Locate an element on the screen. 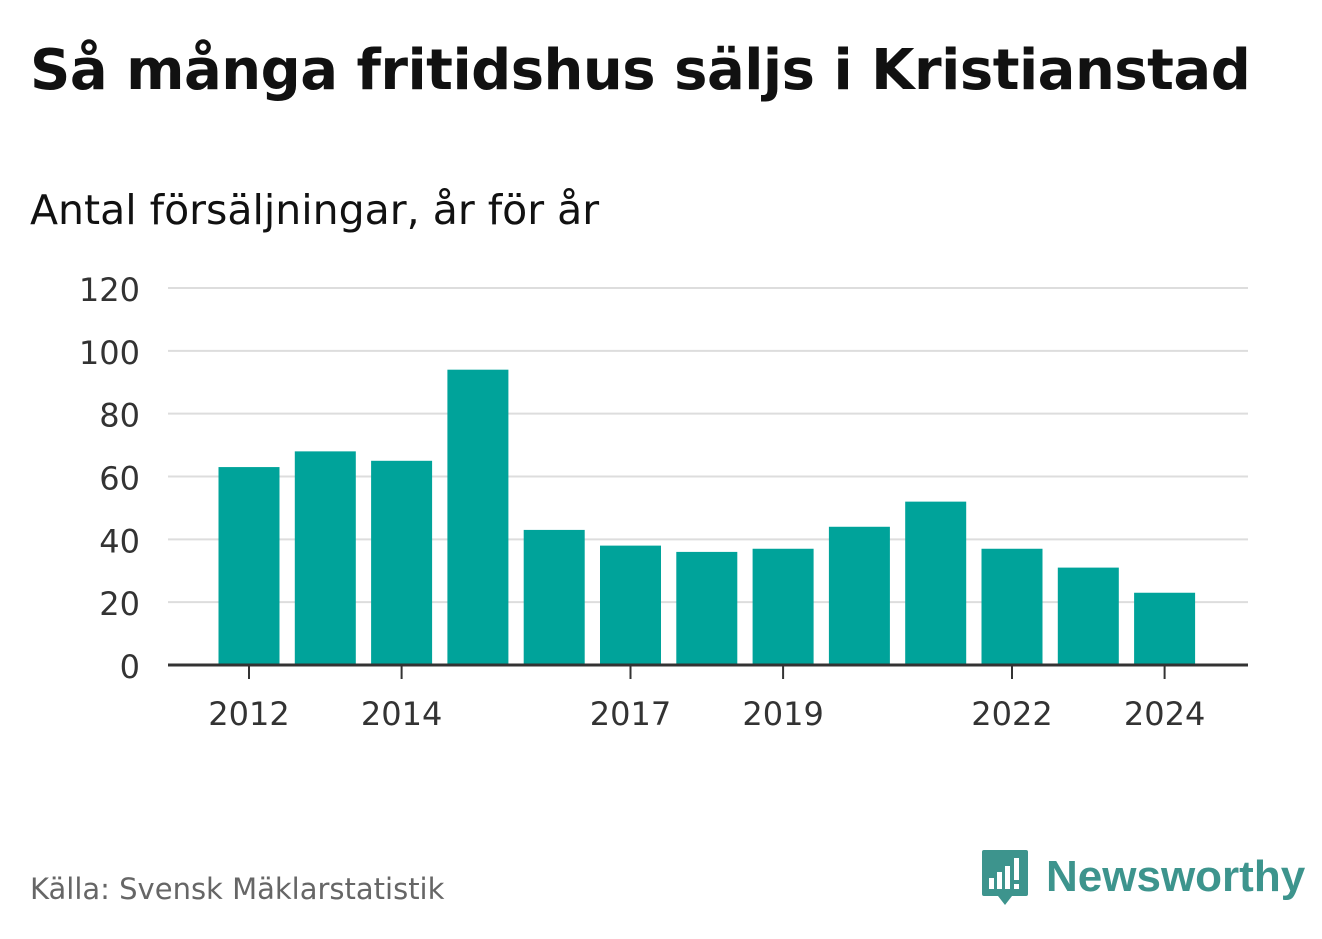 The width and height of the screenshot is (1322, 939). y-axis-tick-labels: 0 20 40 60 80 100 120 is located at coordinates (109, 478).